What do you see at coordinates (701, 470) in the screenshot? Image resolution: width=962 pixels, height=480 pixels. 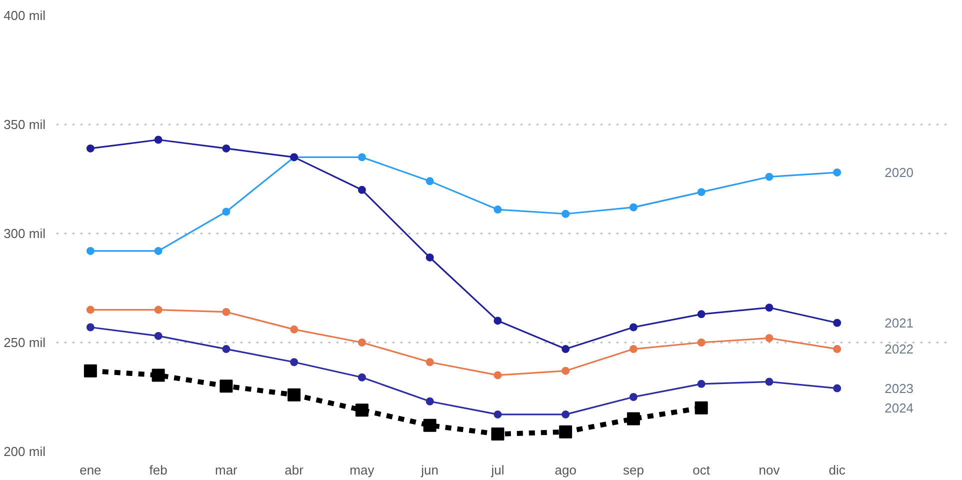 I see `x-tick-label: oct` at bounding box center [701, 470].